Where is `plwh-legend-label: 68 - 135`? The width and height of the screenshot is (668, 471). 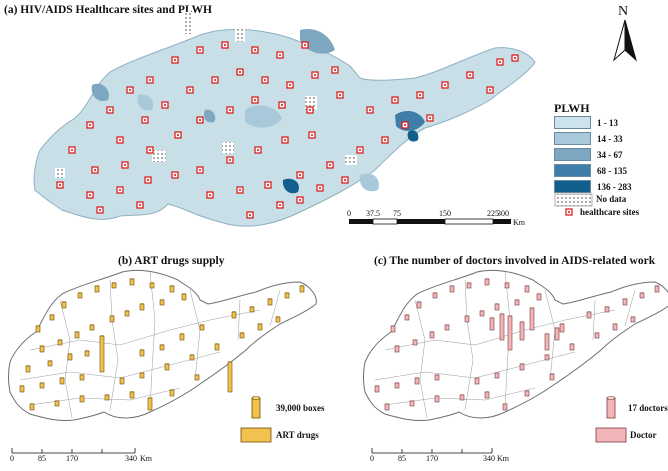 plwh-legend-label: 68 - 135 is located at coordinates (612, 170).